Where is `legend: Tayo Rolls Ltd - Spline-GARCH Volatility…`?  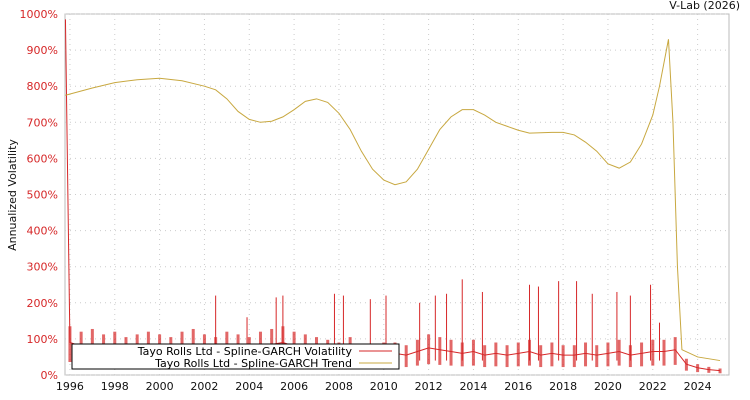
legend: Tayo Rolls Ltd - Spline-GARCH Volatility… is located at coordinates (235, 356).